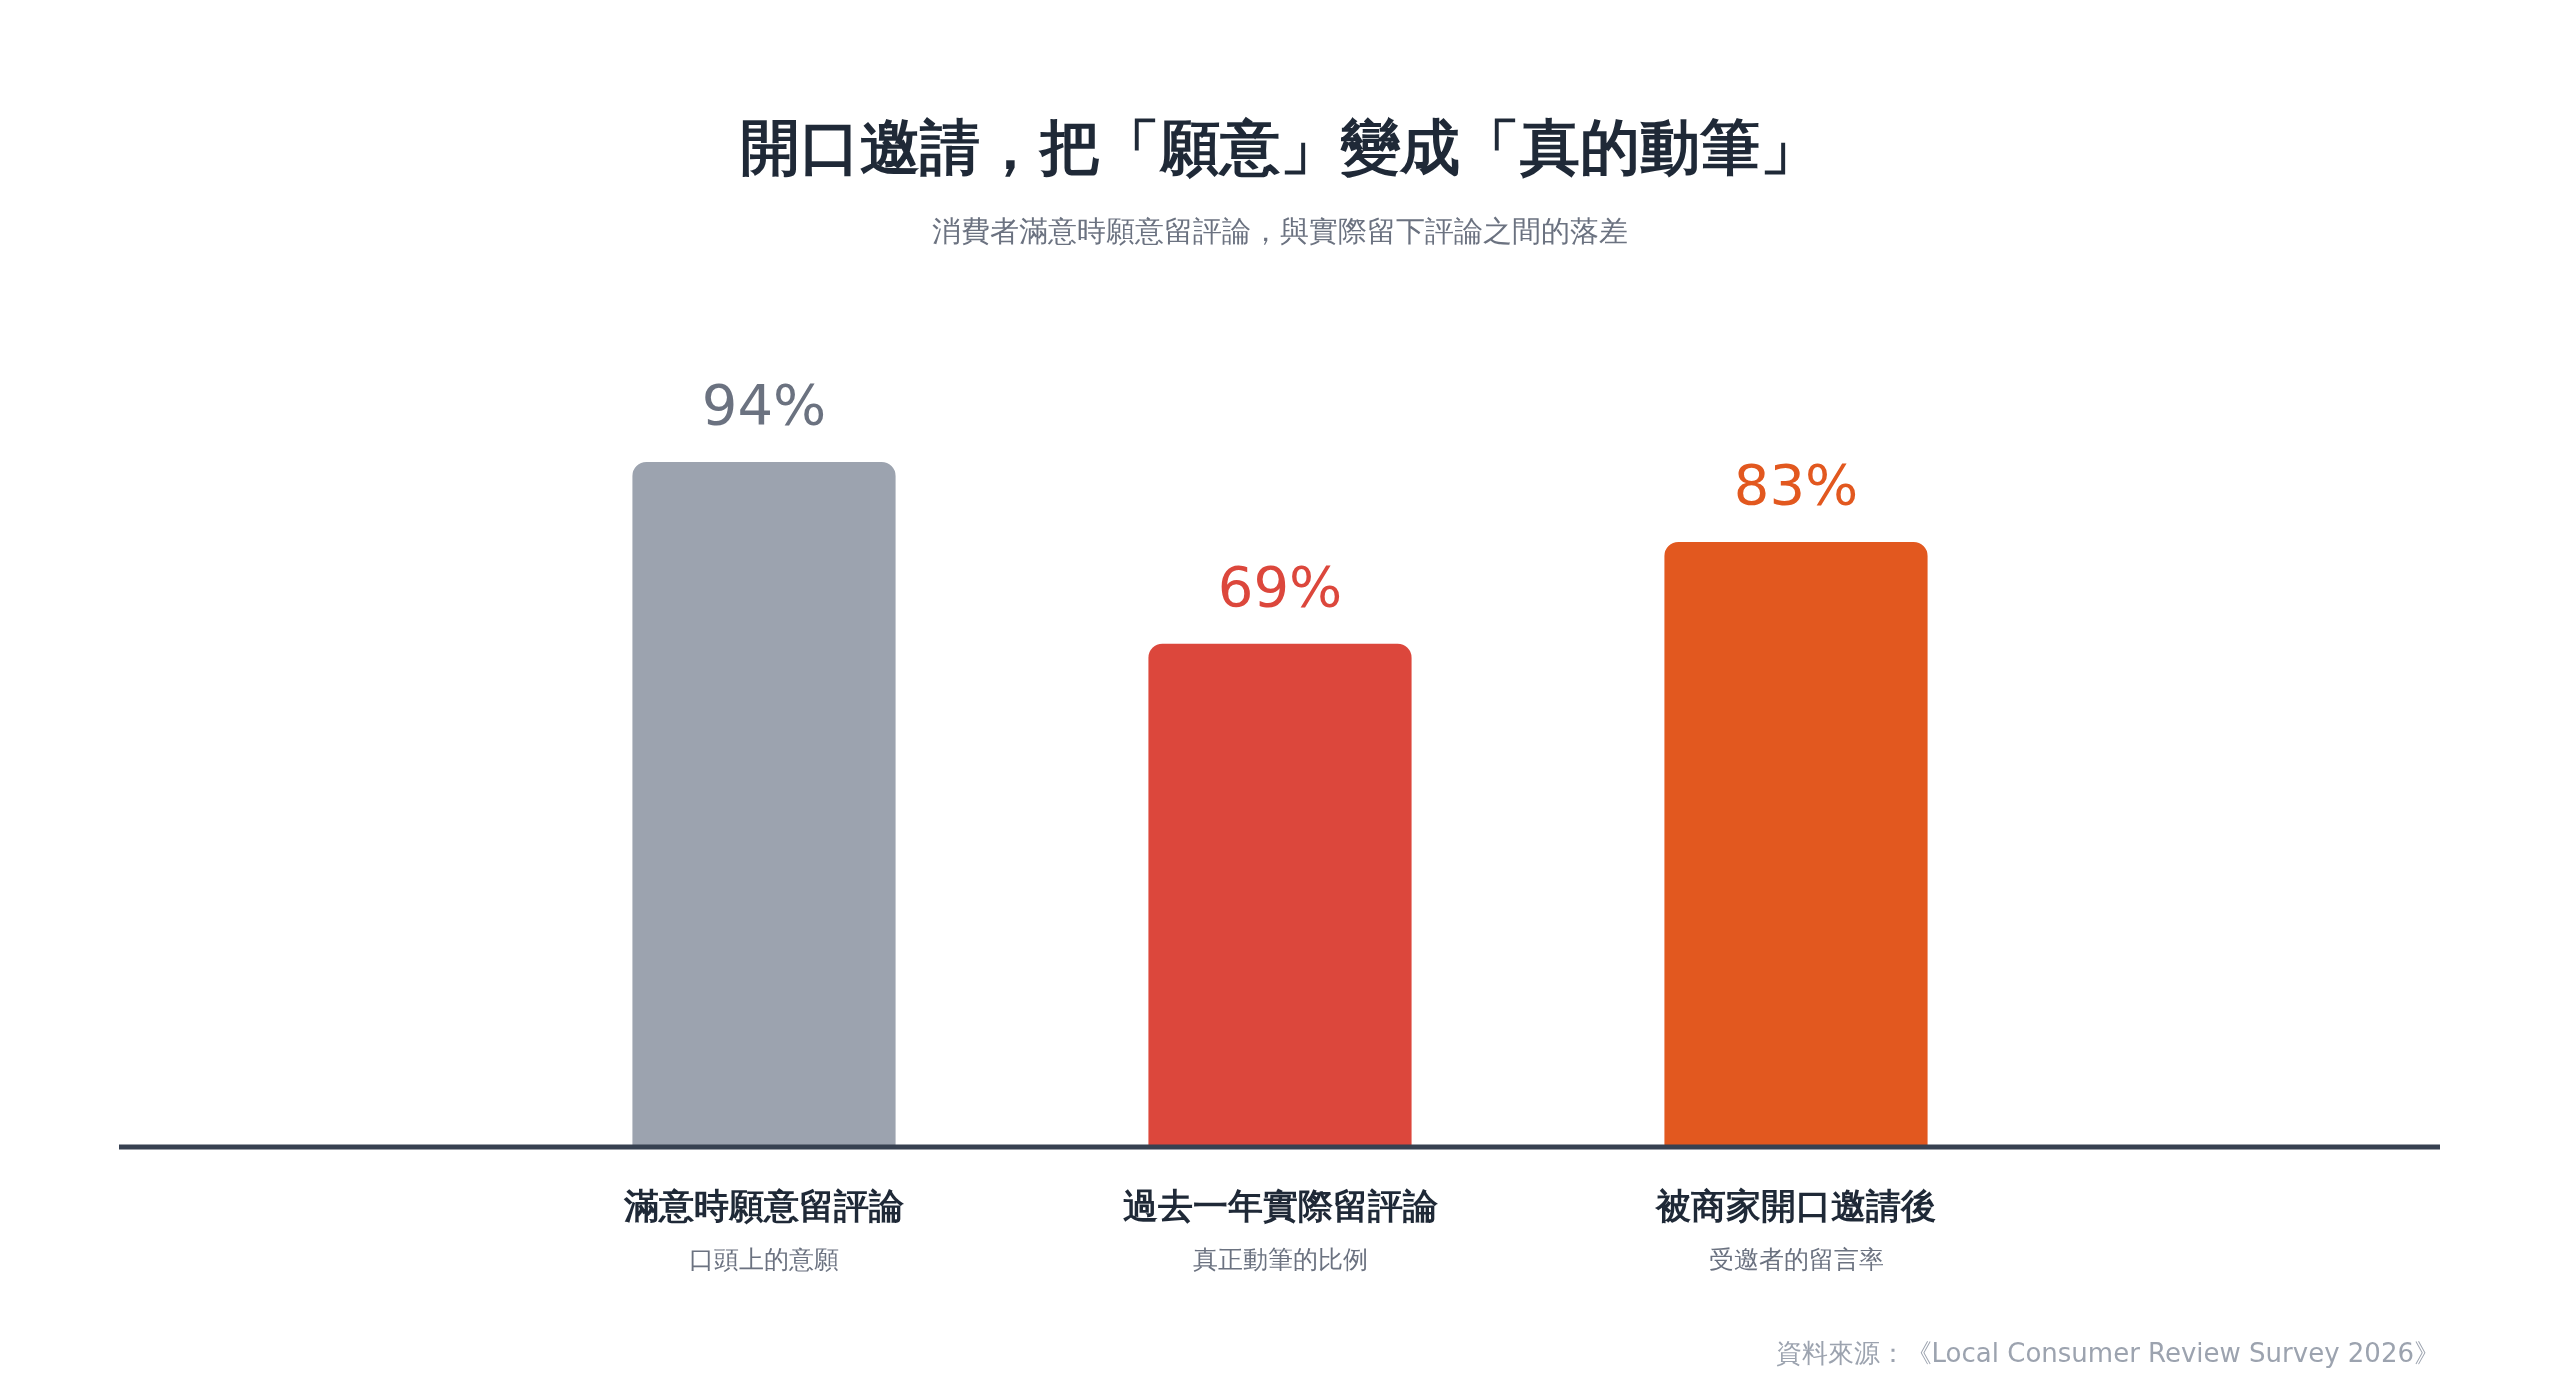 The height and width of the screenshot is (1394, 2560). What do you see at coordinates (1280, 1206) in the screenshot?
I see `x-tick-label: 過去一年實際留評論` at bounding box center [1280, 1206].